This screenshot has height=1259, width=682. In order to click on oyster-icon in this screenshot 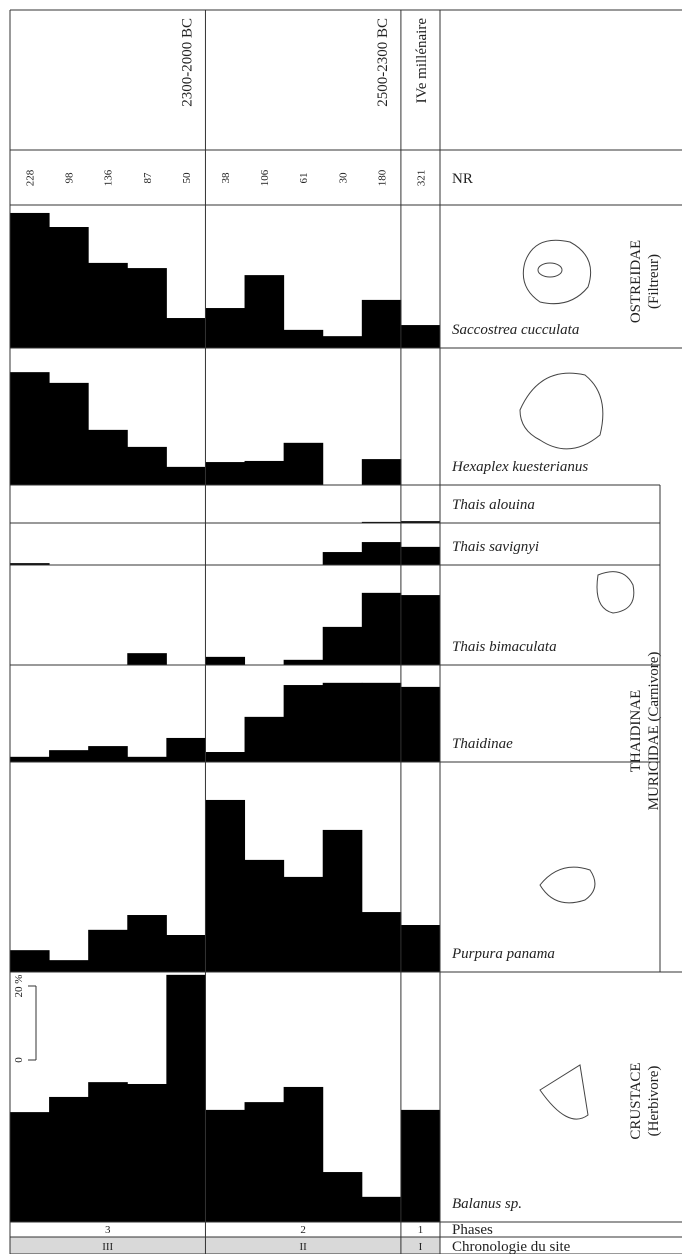, I will do `click(557, 272)`.